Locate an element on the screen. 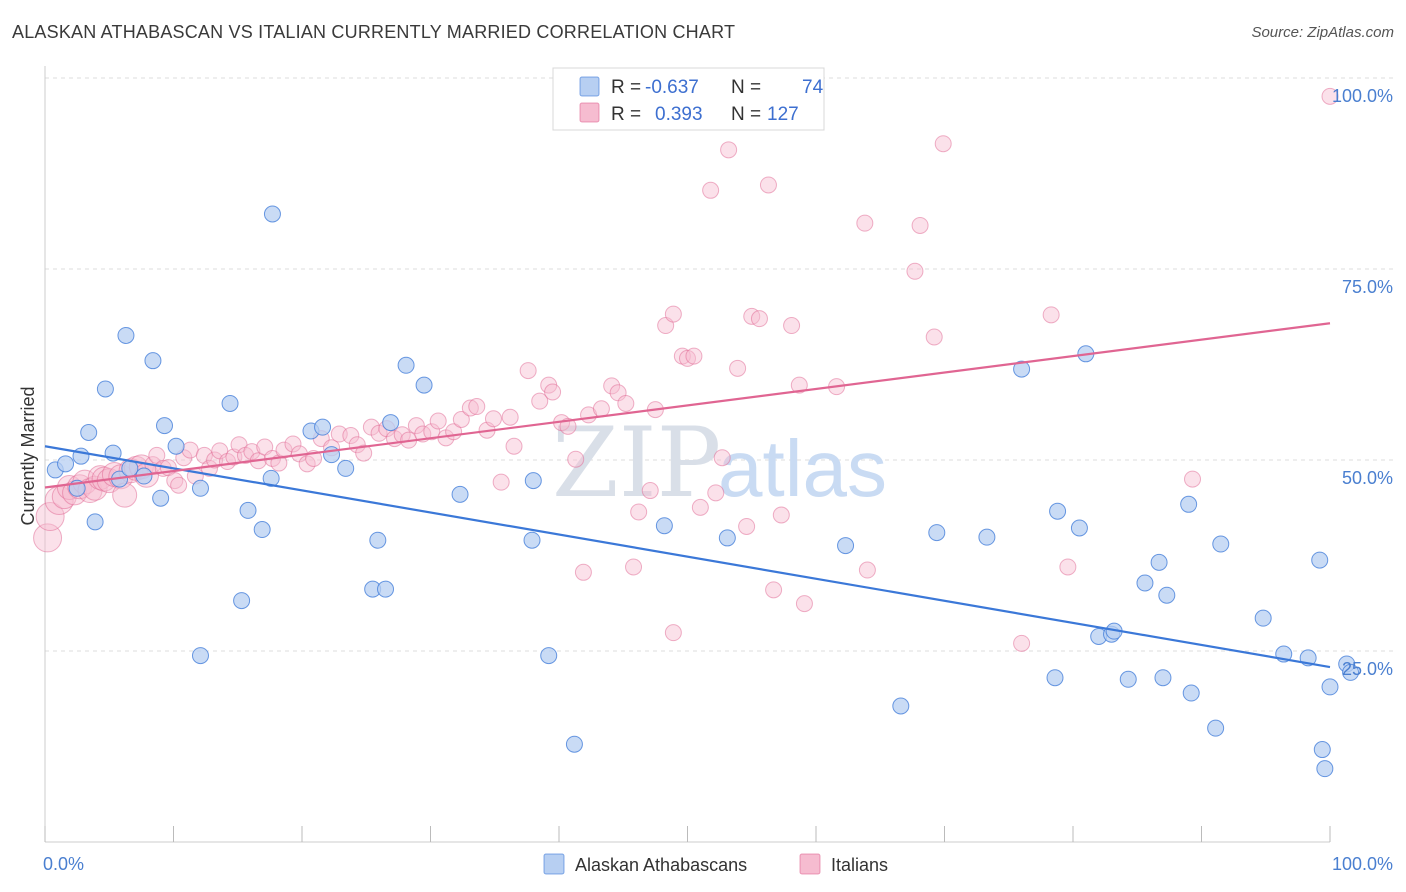  series-legend-label-blue: Alaskan Athabascans is located at coordinates (661, 865).